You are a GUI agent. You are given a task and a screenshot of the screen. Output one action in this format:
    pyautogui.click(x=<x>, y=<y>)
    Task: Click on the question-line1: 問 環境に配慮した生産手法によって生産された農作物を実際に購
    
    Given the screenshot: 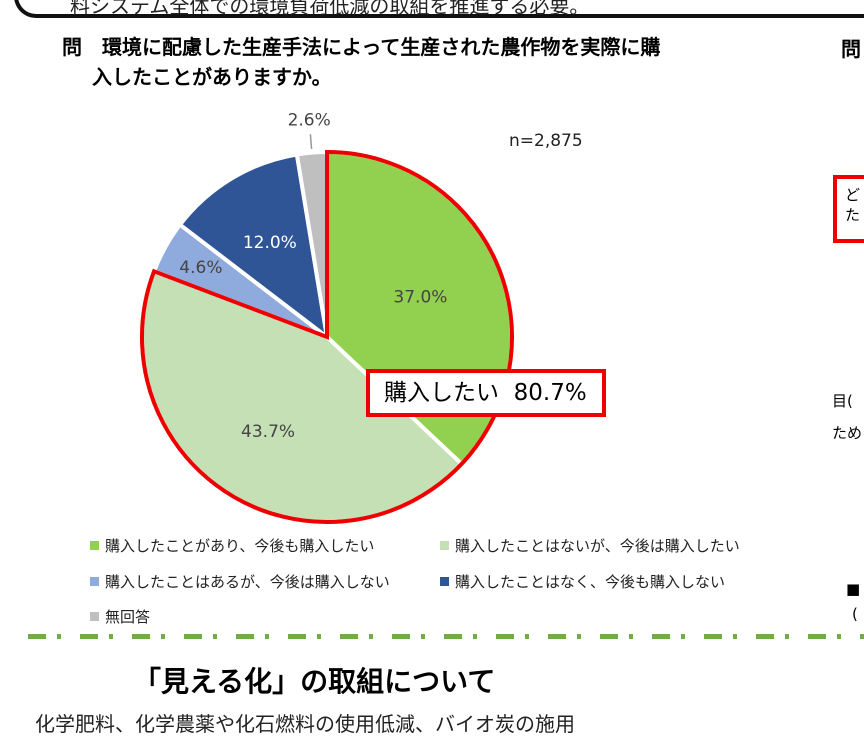 What is the action you would take?
    pyautogui.click(x=361, y=47)
    